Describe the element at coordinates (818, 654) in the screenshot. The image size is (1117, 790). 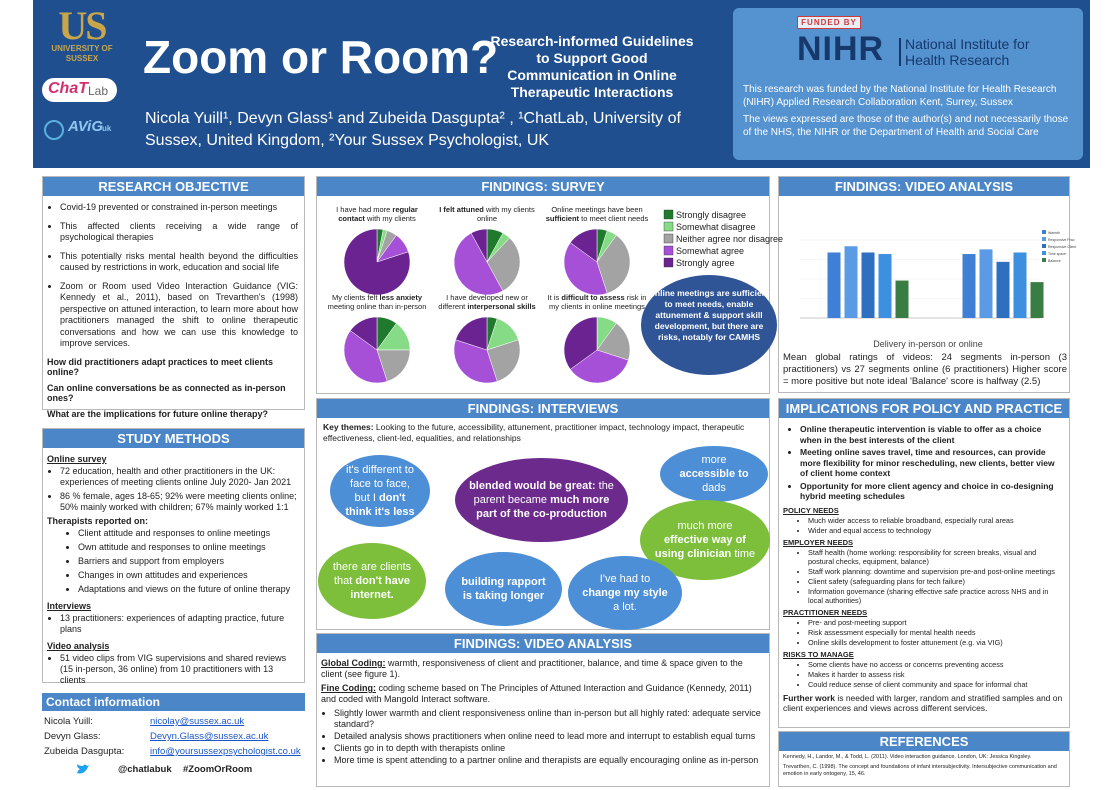
I see `group-title: RISKS TO MANAGE` at that location.